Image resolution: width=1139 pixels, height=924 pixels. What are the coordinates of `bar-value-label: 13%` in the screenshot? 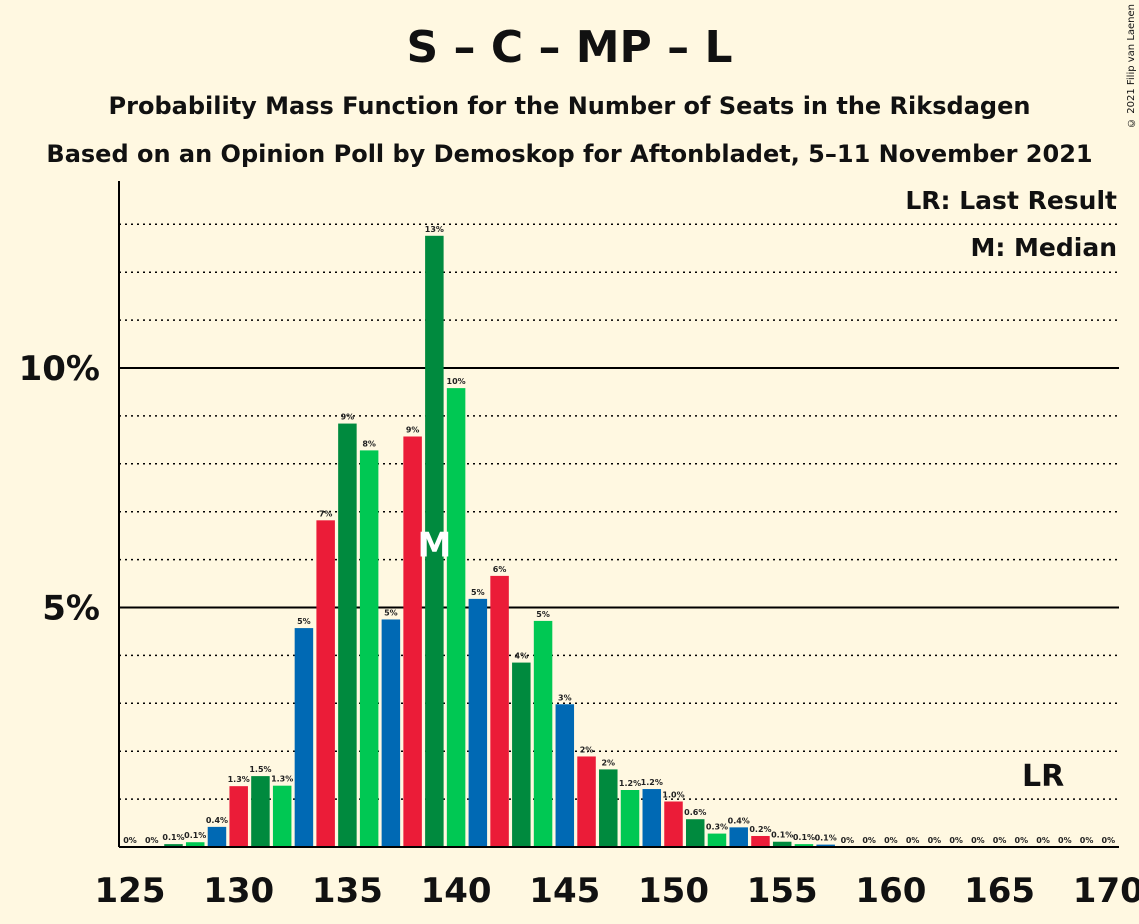 It's located at (434, 229).